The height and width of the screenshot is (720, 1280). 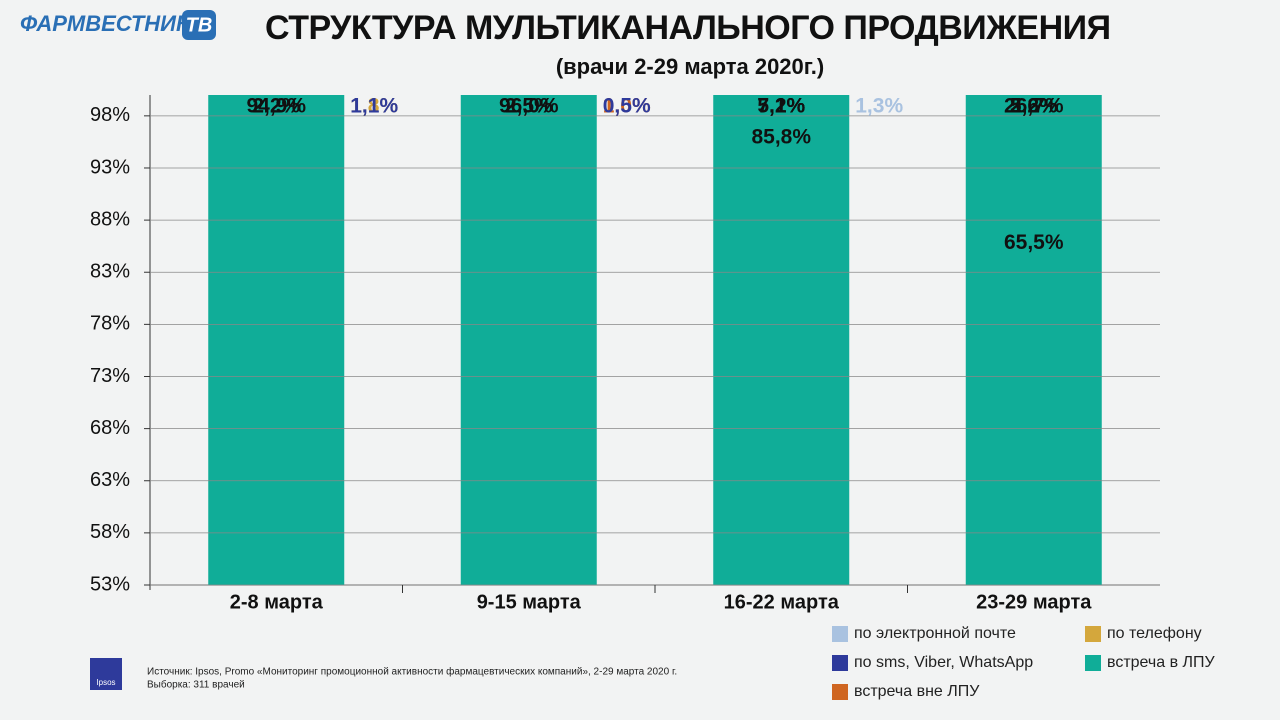 I want to click on legend-label: по sms, Viber, WhatsApp, so click(x=943, y=662).